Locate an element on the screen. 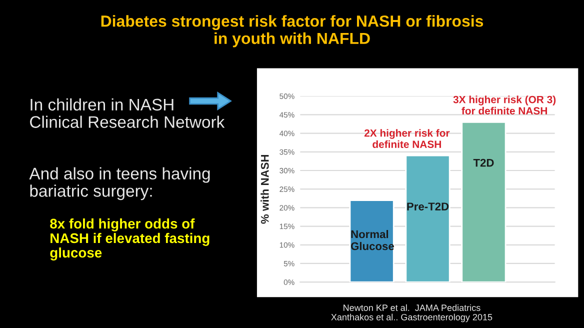  text: Newton KP et al. JAMA Pediatrics Xanthakos et al.. Gastroenterology 2015 is located at coordinates (411, 313).